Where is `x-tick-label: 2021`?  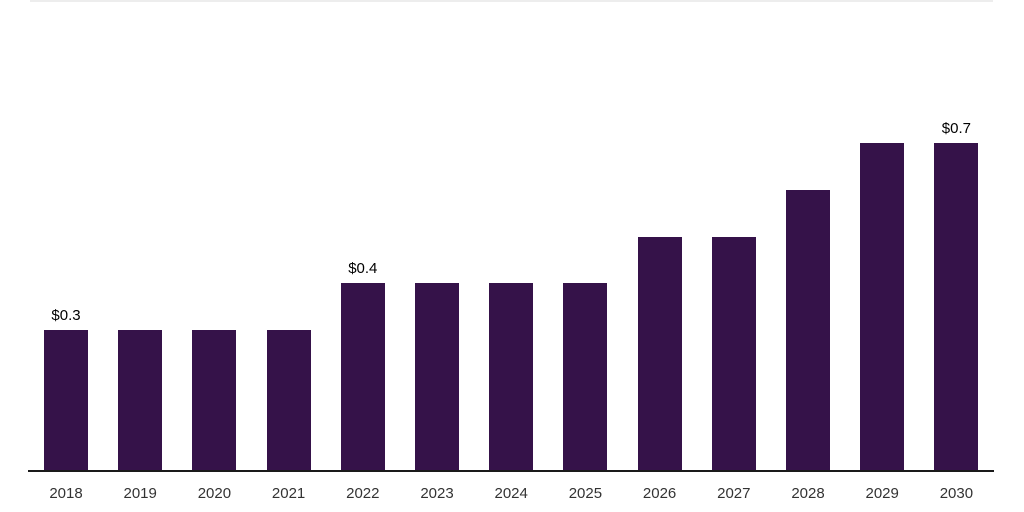
x-tick-label: 2021 is located at coordinates (288, 493).